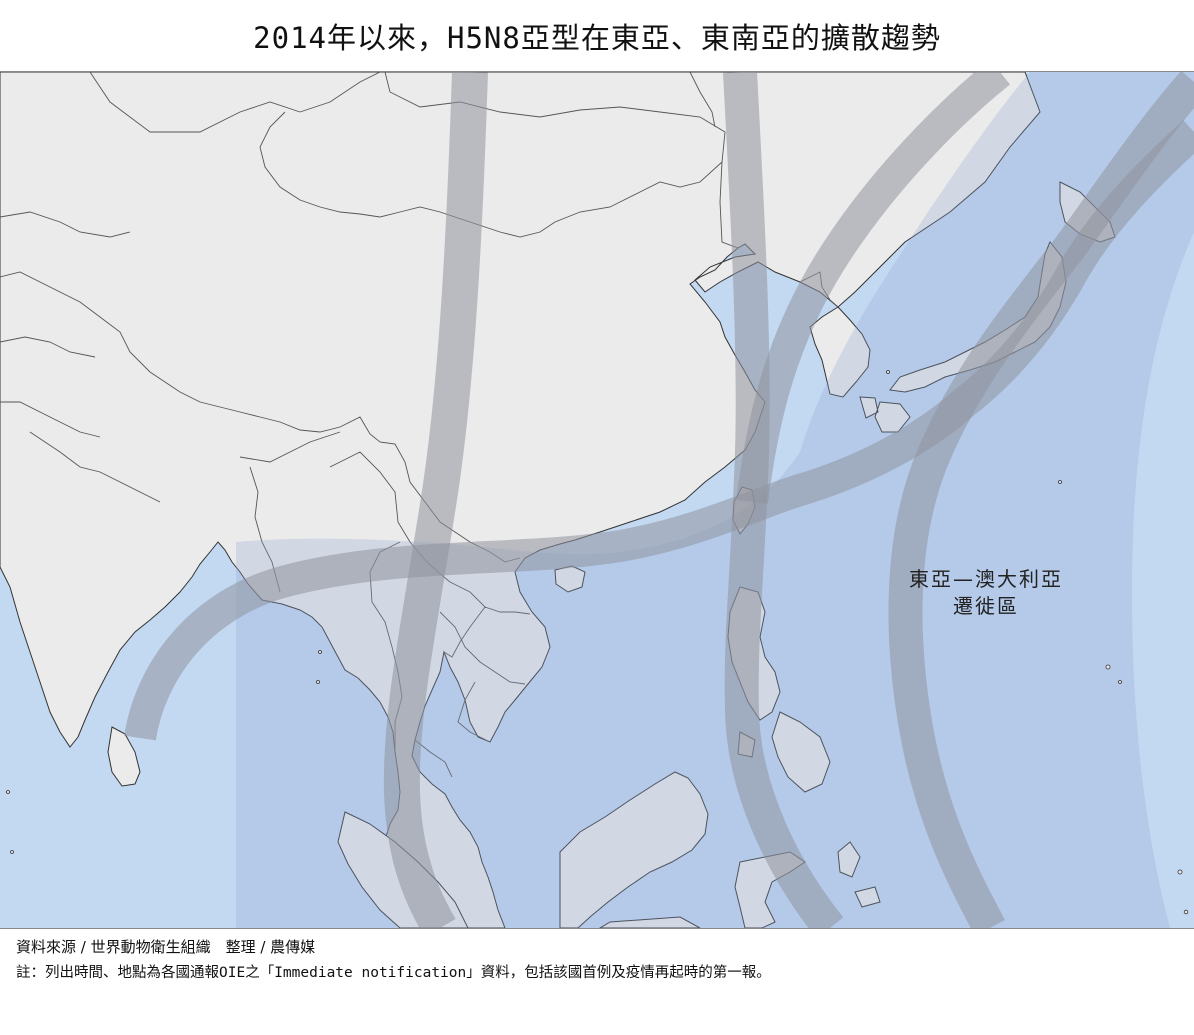 The width and height of the screenshot is (1194, 1035). Describe the element at coordinates (1163, 580) in the screenshot. I see `flyway-outer-boundary` at that location.